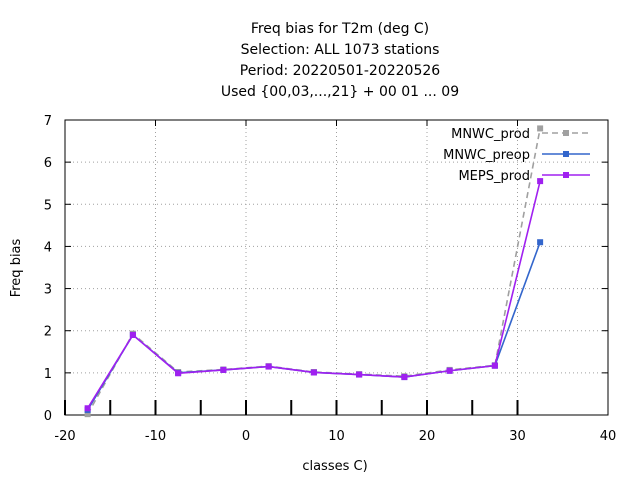 The image size is (640, 480). What do you see at coordinates (340, 50) in the screenshot?
I see `title-line-2: Selection: ALL 1073 stations` at bounding box center [340, 50].